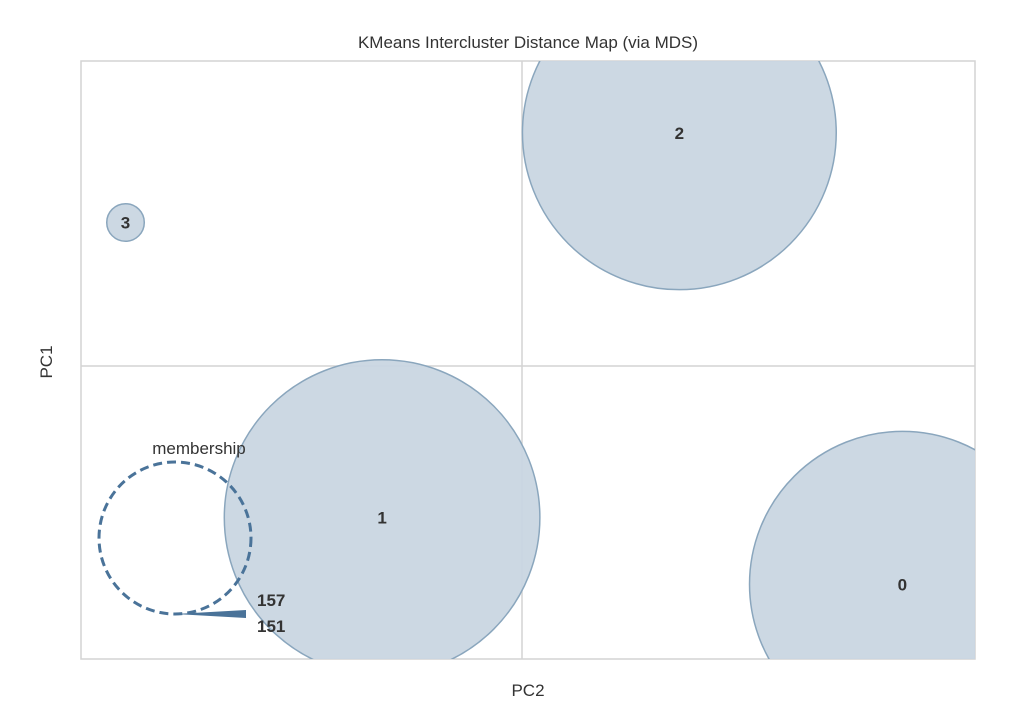 Image resolution: width=1022 pixels, height=712 pixels. I want to click on y-axis-label: PC1, so click(46, 361).